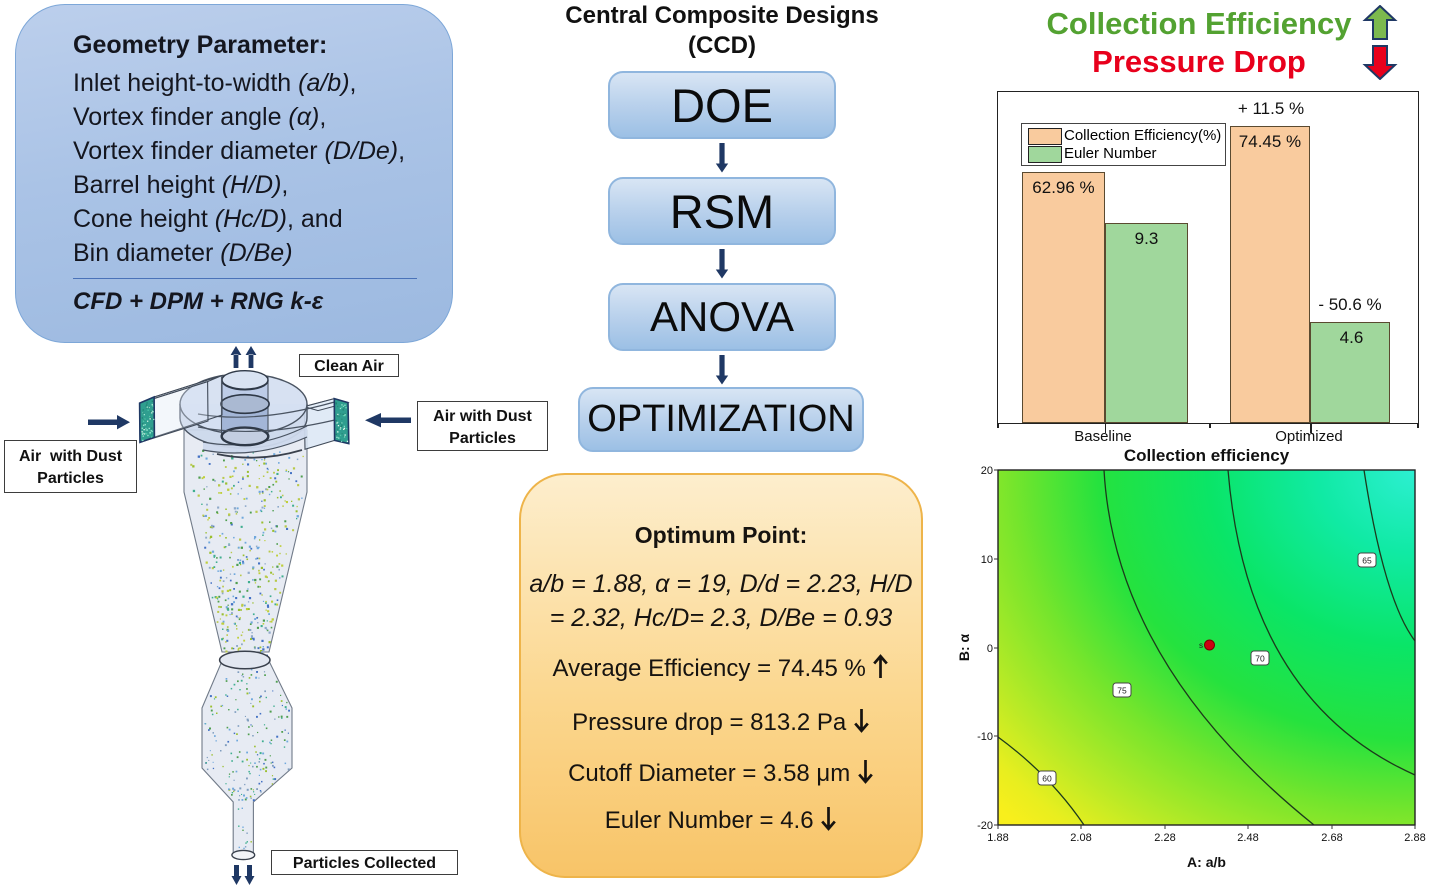 This screenshot has width=1430, height=886. What do you see at coordinates (1414, 838) in the screenshot?
I see `svg-text: 2.88` at bounding box center [1414, 838].